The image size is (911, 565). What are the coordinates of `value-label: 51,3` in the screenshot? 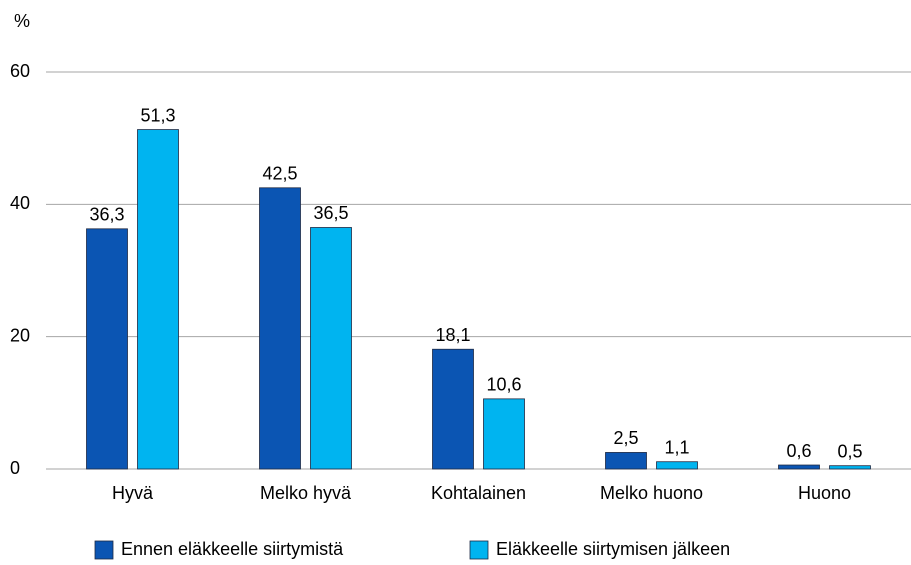 It's located at (157, 115).